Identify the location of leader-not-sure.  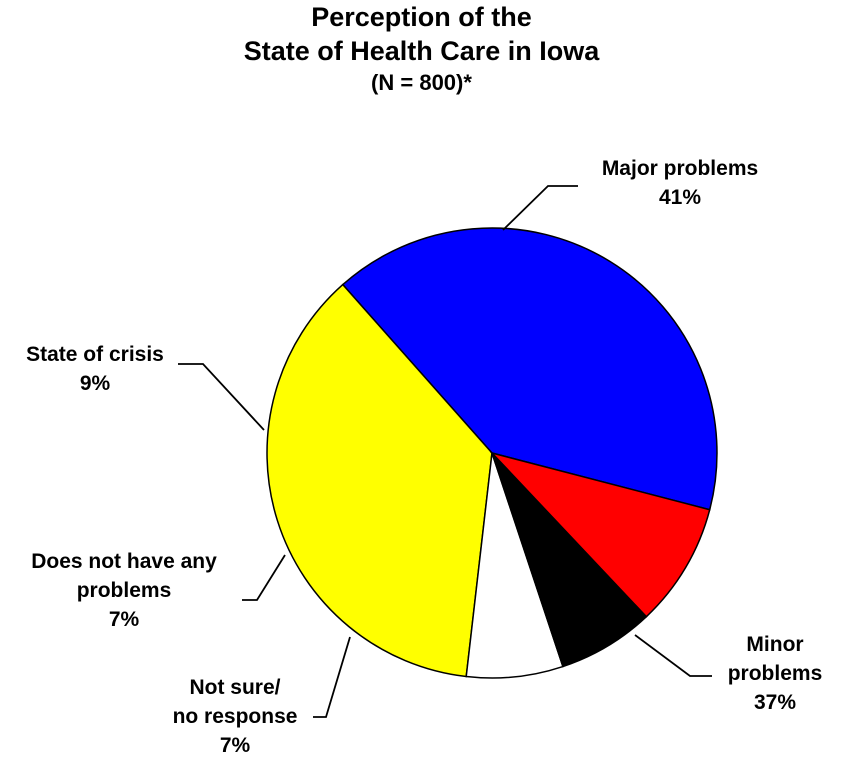
(332, 677).